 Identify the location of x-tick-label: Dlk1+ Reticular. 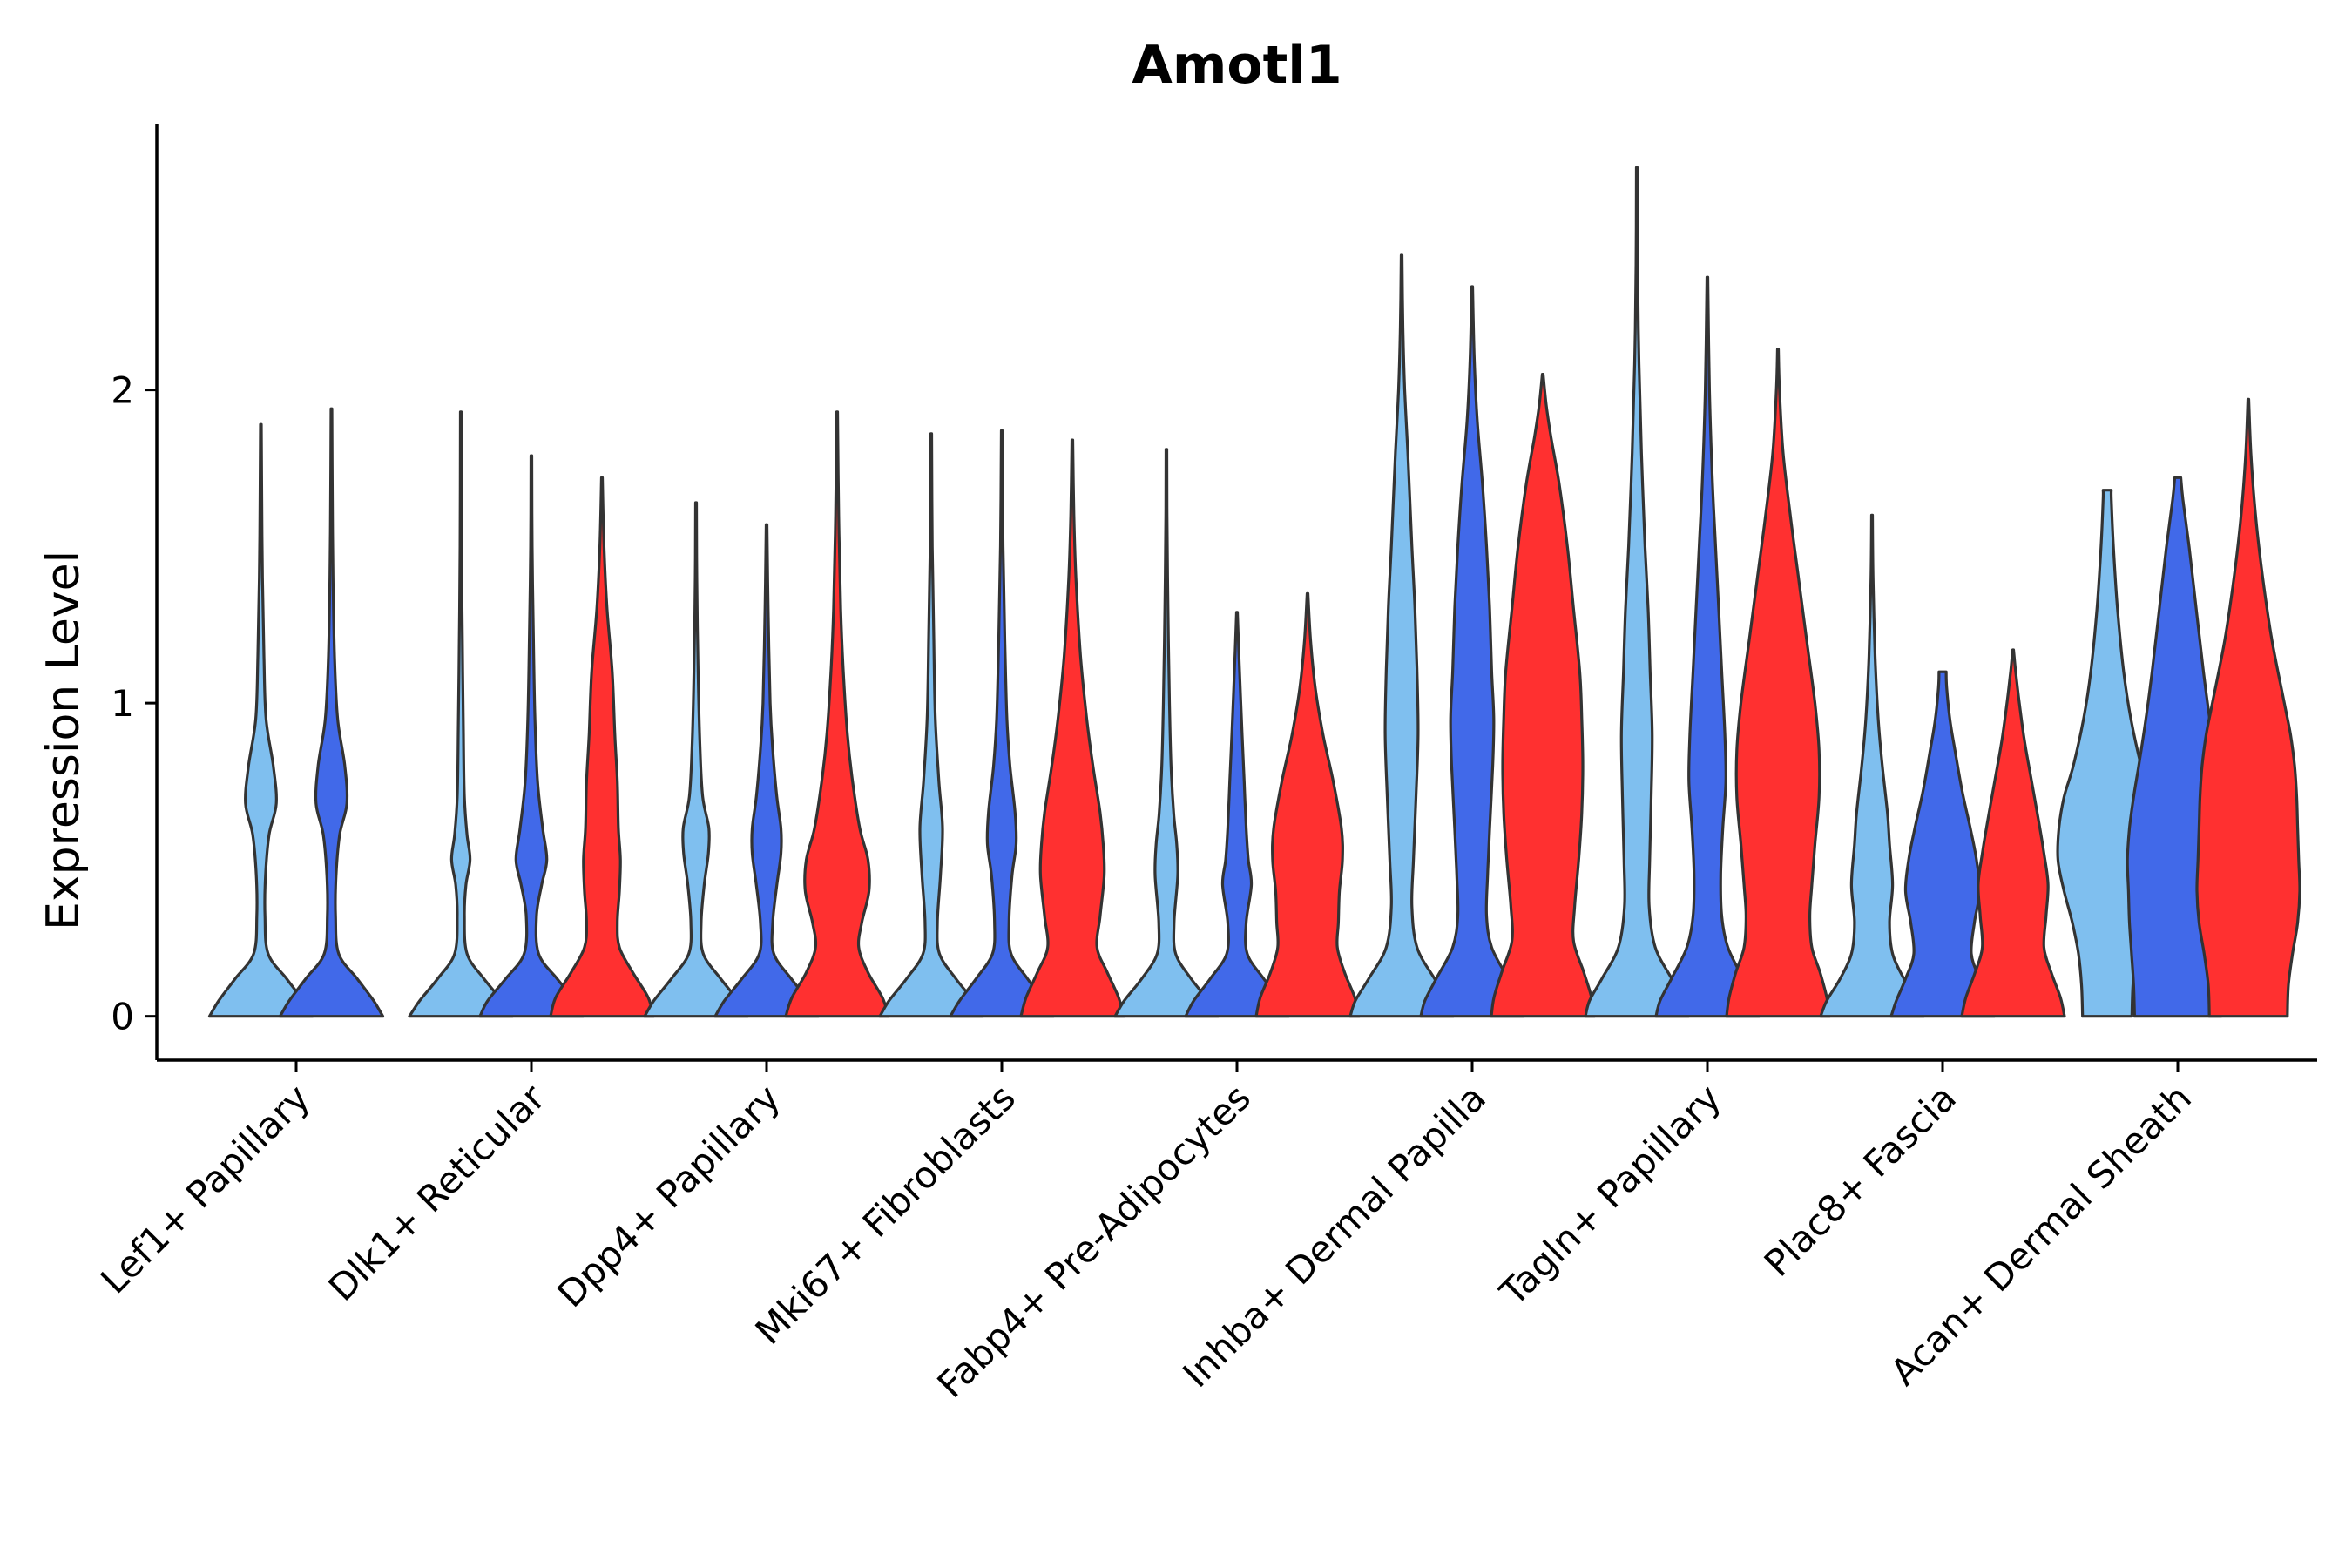
(437, 1192).